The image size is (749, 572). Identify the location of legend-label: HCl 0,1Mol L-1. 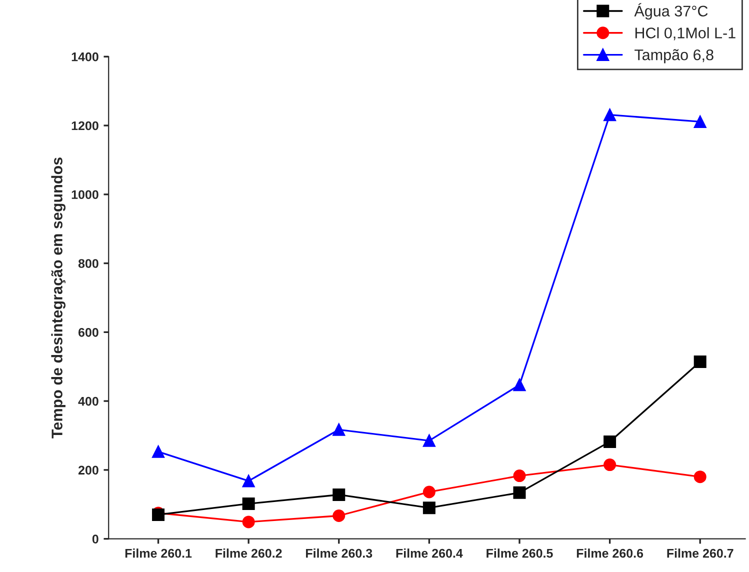
(685, 33).